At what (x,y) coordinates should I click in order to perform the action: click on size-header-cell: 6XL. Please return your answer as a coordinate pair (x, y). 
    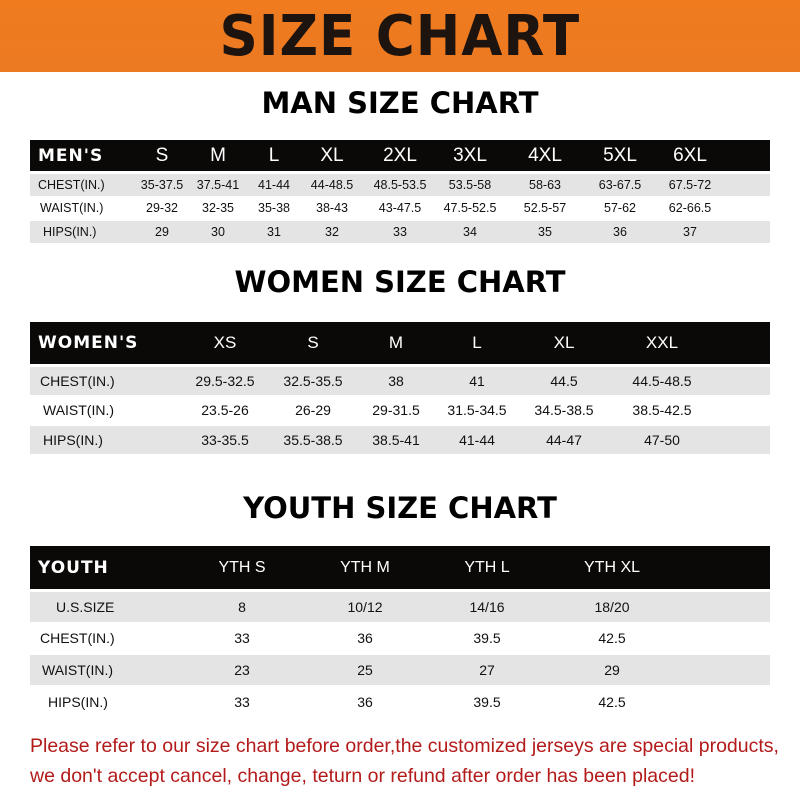
    Looking at the image, I should click on (690, 155).